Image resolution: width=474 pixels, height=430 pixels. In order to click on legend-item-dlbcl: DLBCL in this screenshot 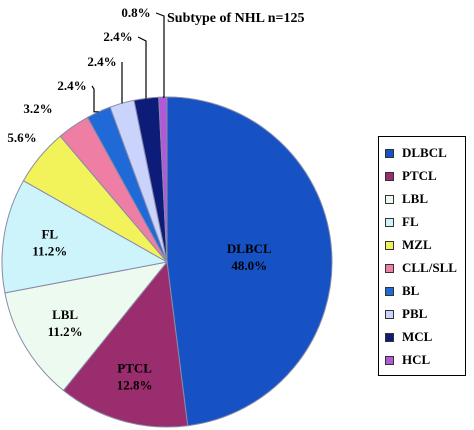, I will do `click(416, 153)`.